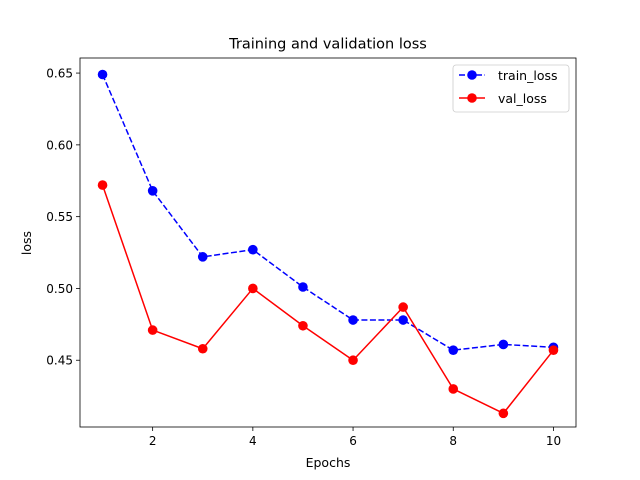 The height and width of the screenshot is (480, 640). I want to click on chart-title: Training and validation loss, so click(327, 45).